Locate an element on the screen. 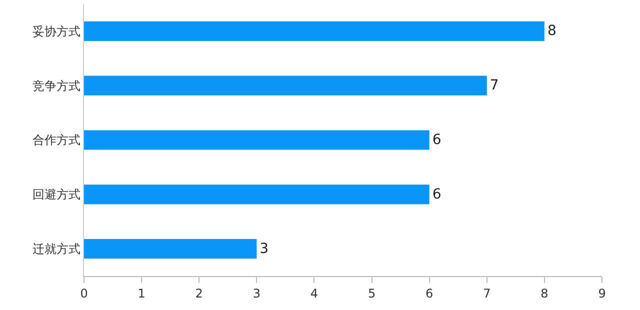  x-tick-label: 2 is located at coordinates (199, 293).